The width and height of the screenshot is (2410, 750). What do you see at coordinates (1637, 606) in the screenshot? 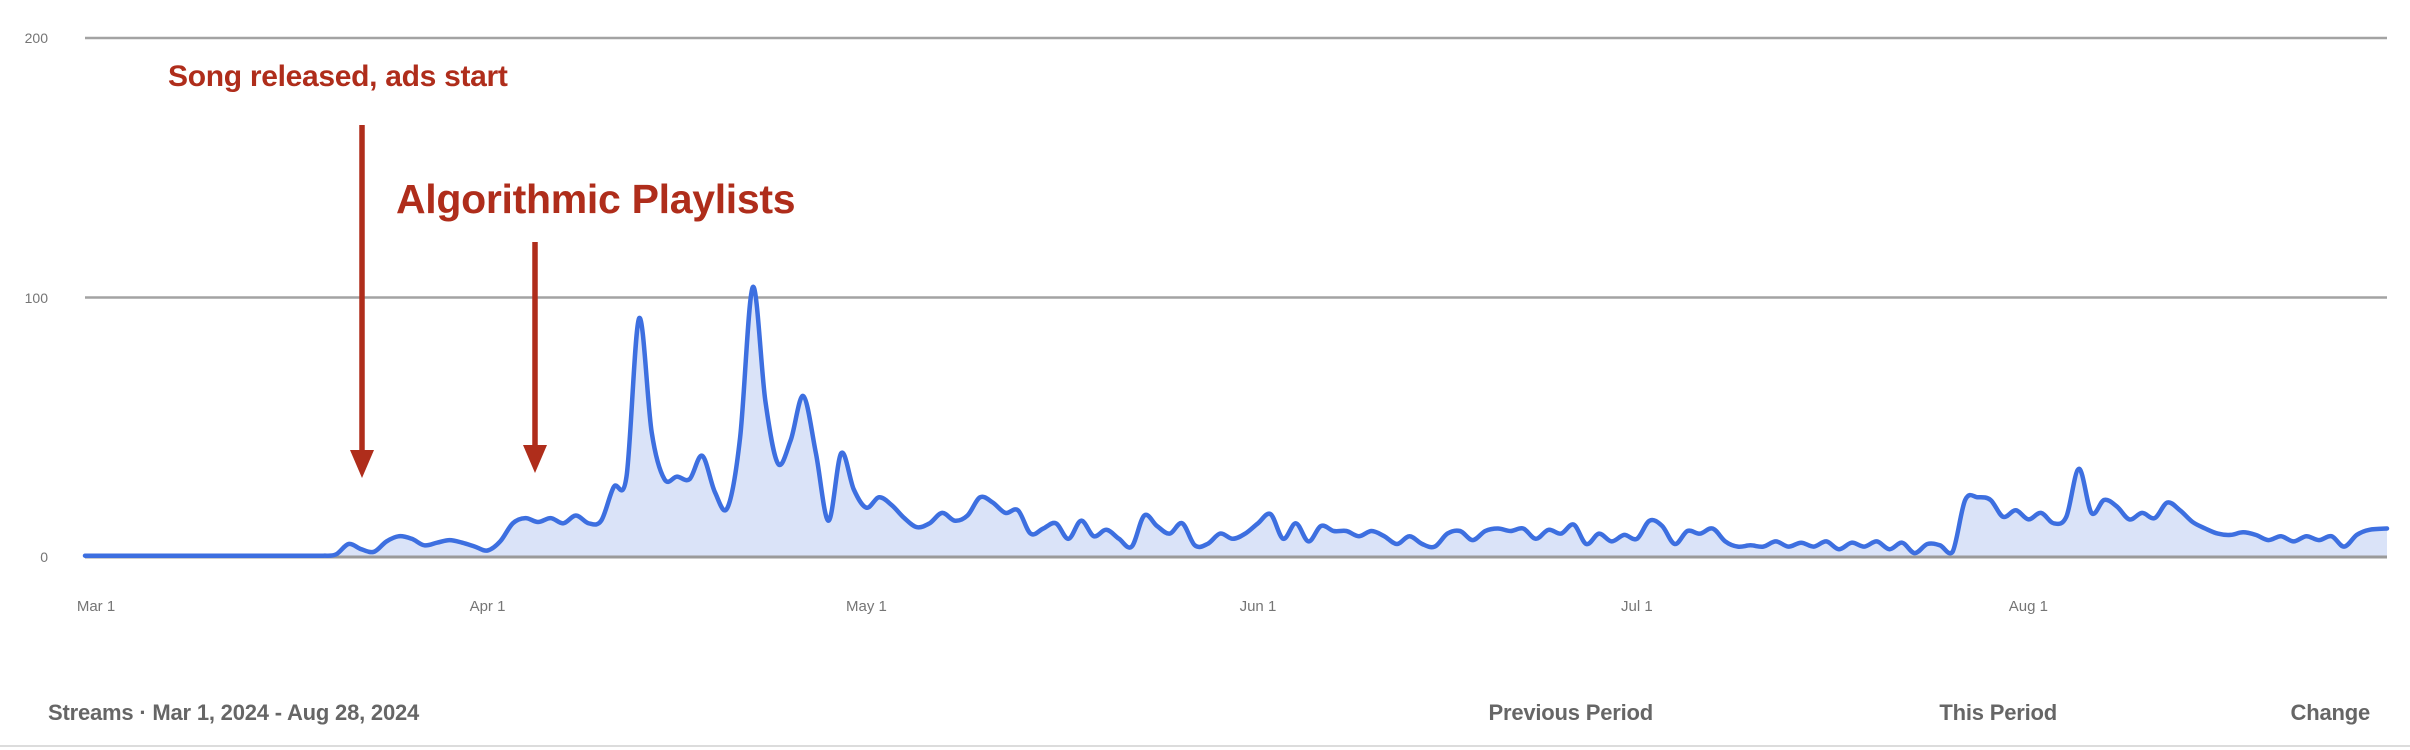
I see `x-tick-label-Jul-1: Jul 1` at bounding box center [1637, 606].